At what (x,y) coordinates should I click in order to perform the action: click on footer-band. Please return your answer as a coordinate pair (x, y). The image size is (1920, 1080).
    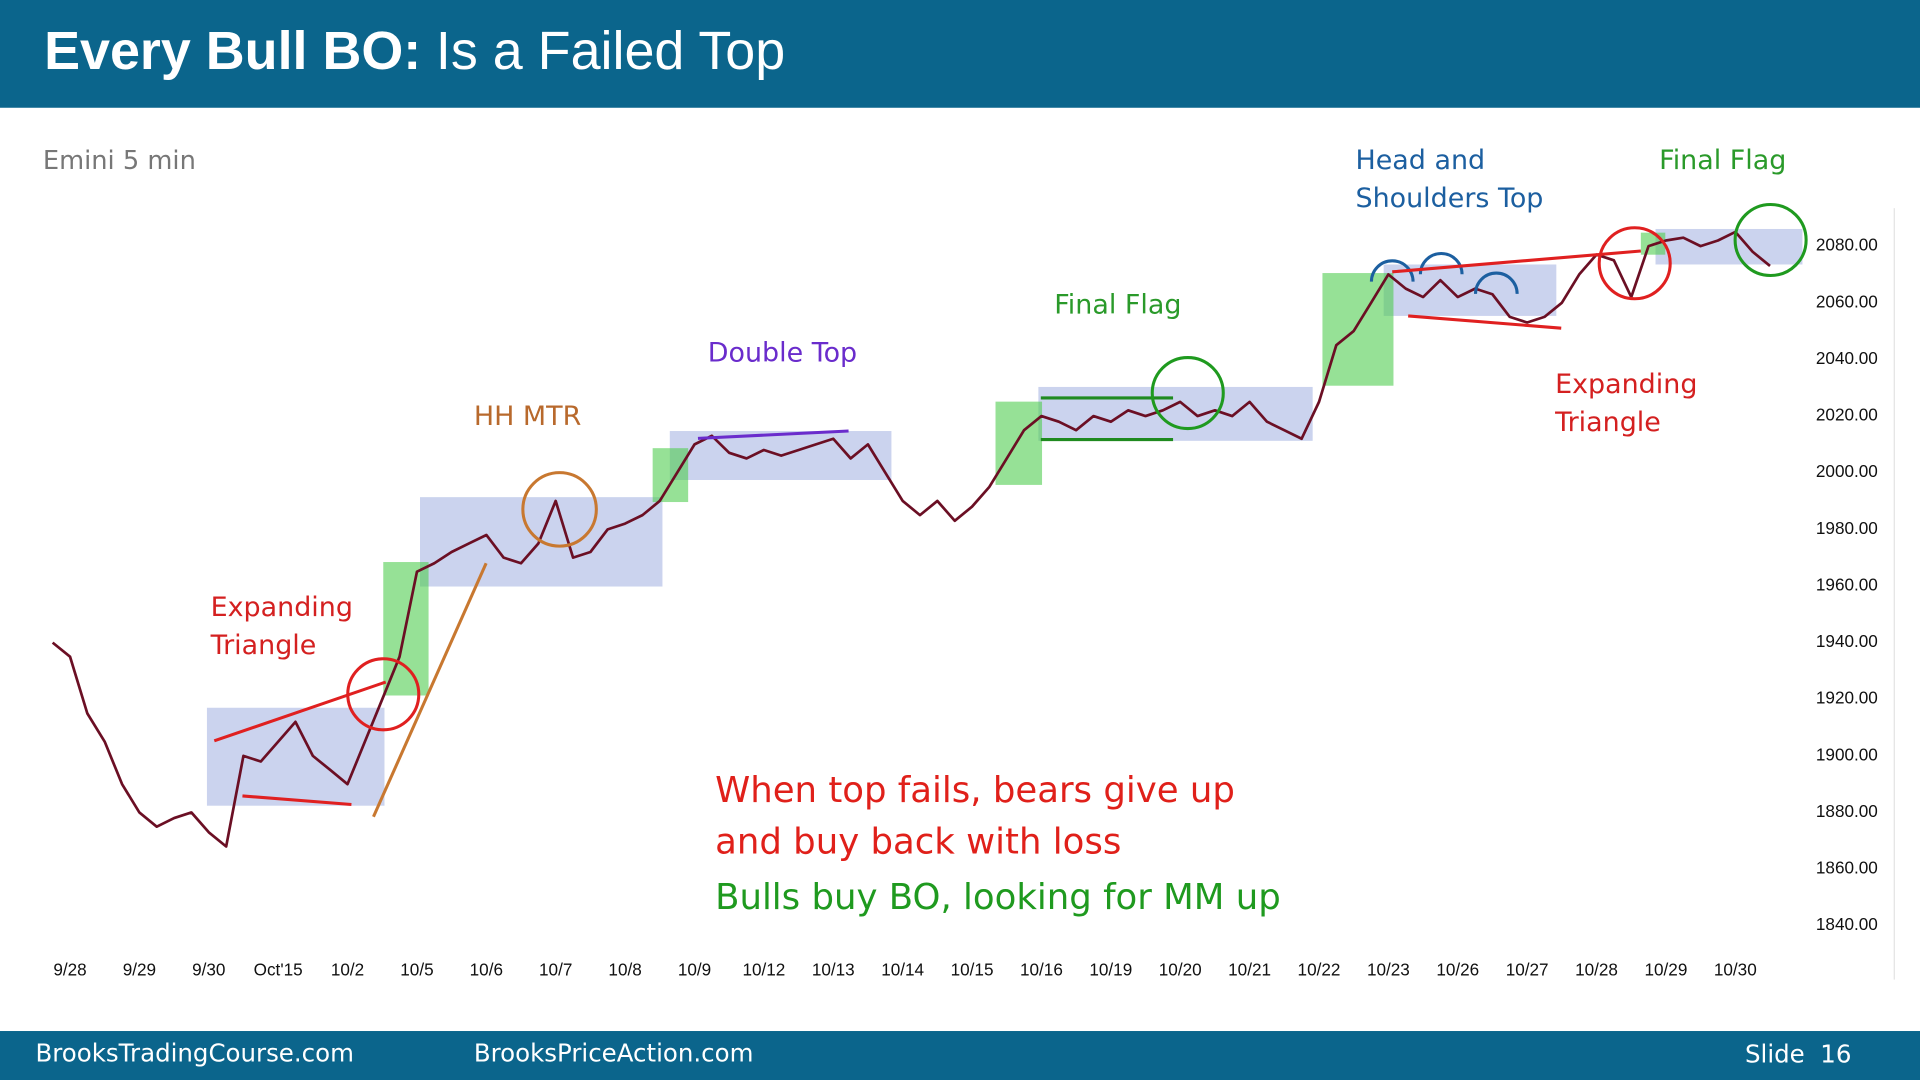
    Looking at the image, I should click on (960, 1055).